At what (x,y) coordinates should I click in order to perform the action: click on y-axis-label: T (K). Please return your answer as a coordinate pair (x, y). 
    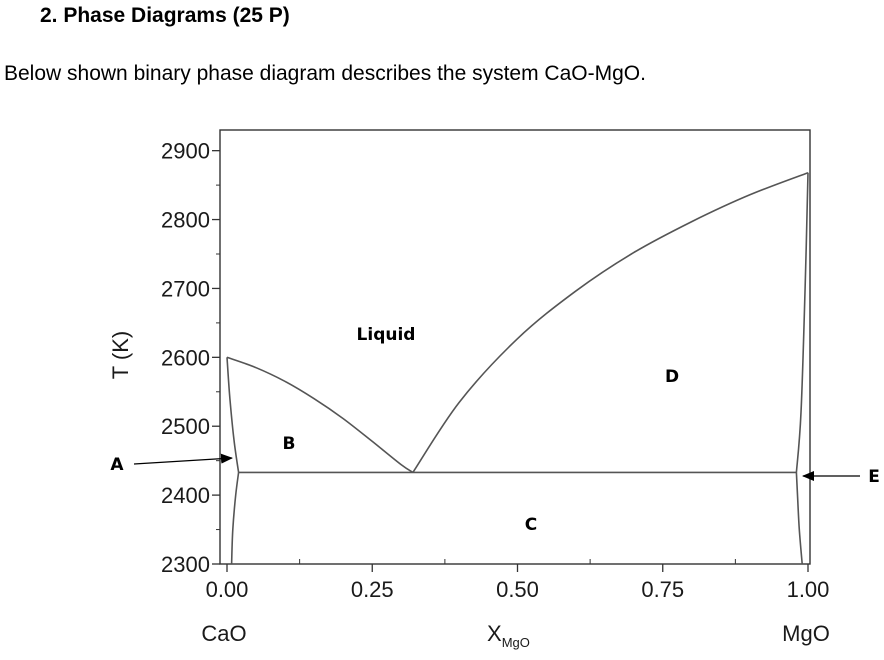
    Looking at the image, I should click on (120, 355).